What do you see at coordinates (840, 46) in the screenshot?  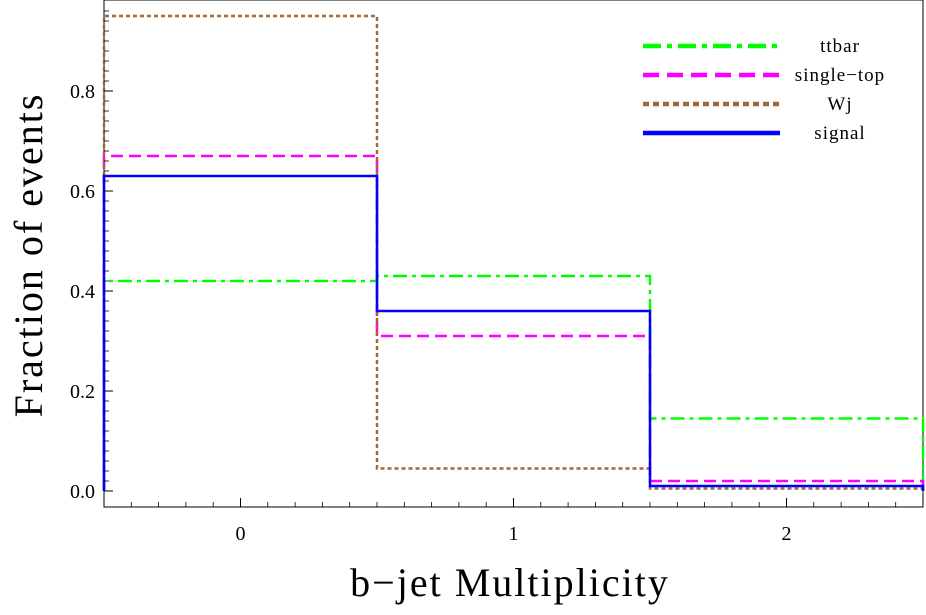 I see `legend-label-ttbar: ttbar` at bounding box center [840, 46].